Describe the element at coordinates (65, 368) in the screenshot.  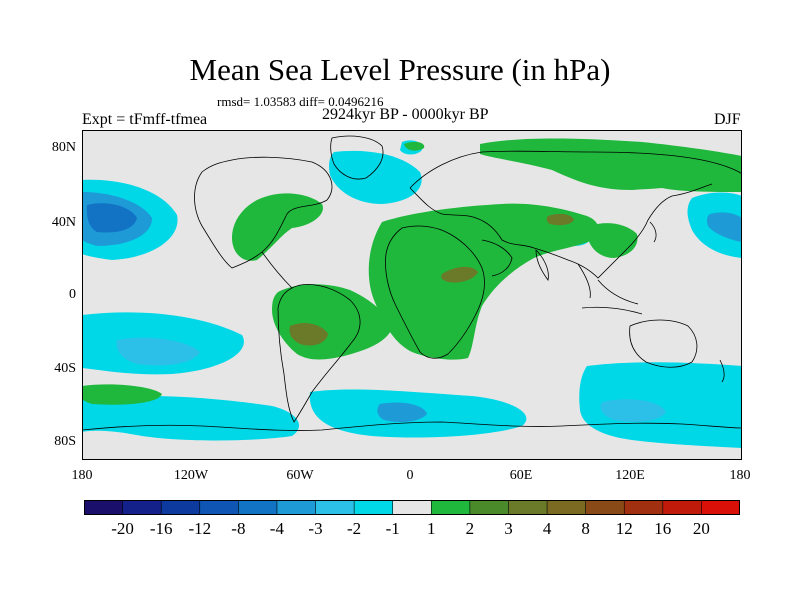
I see `lat-label-40s: 40S` at that location.